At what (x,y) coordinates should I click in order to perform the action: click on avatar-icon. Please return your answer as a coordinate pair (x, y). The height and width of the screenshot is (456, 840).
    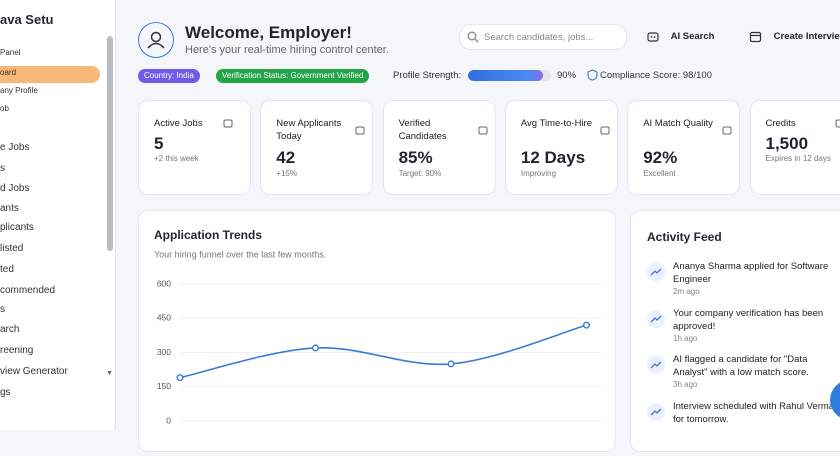
    Looking at the image, I should click on (156, 40).